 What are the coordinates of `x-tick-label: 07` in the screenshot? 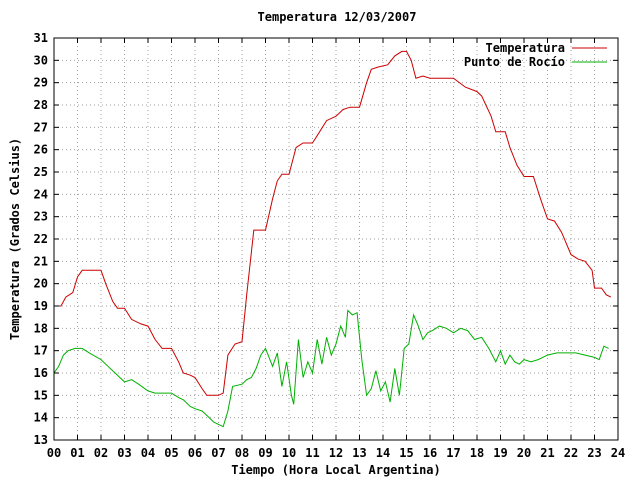 It's located at (218, 453).